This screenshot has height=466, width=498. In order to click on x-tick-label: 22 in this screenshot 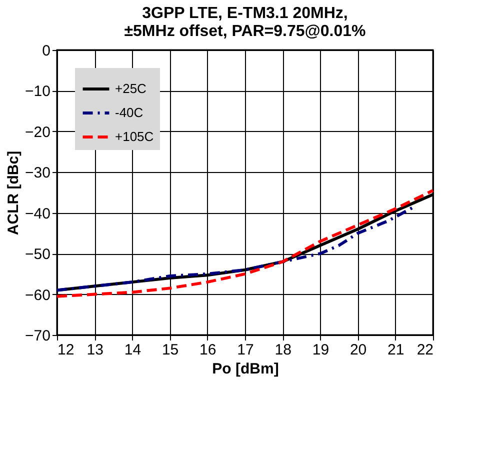, I will do `click(425, 350)`.